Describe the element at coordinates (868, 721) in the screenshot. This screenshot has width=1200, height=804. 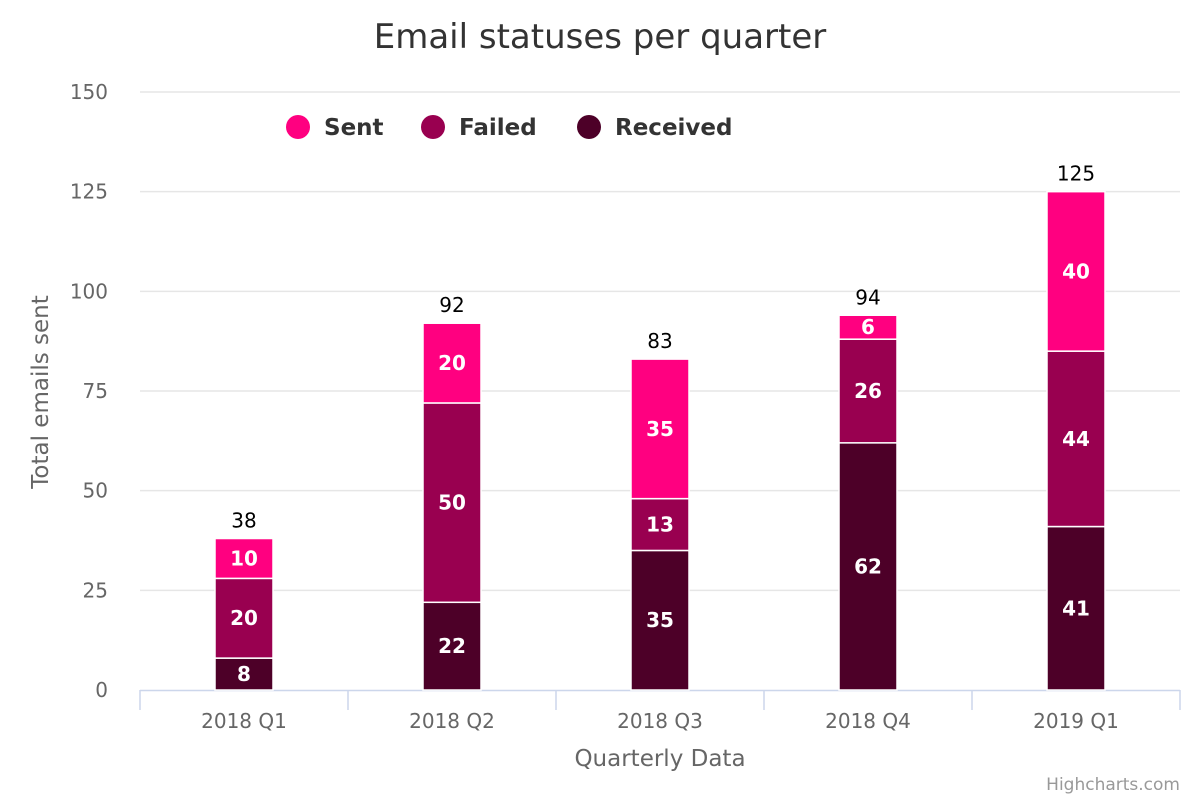
I see `x-tick-label: 2018 Q4` at that location.